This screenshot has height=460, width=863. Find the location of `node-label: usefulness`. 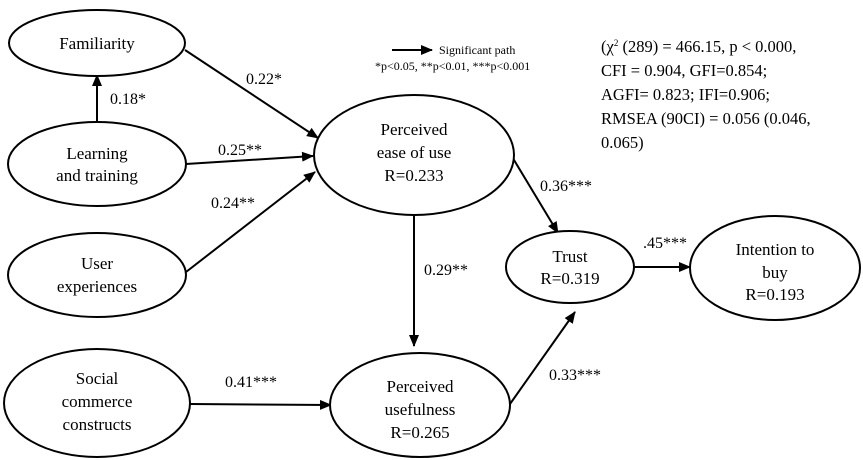

node-label: usefulness is located at coordinates (420, 409).